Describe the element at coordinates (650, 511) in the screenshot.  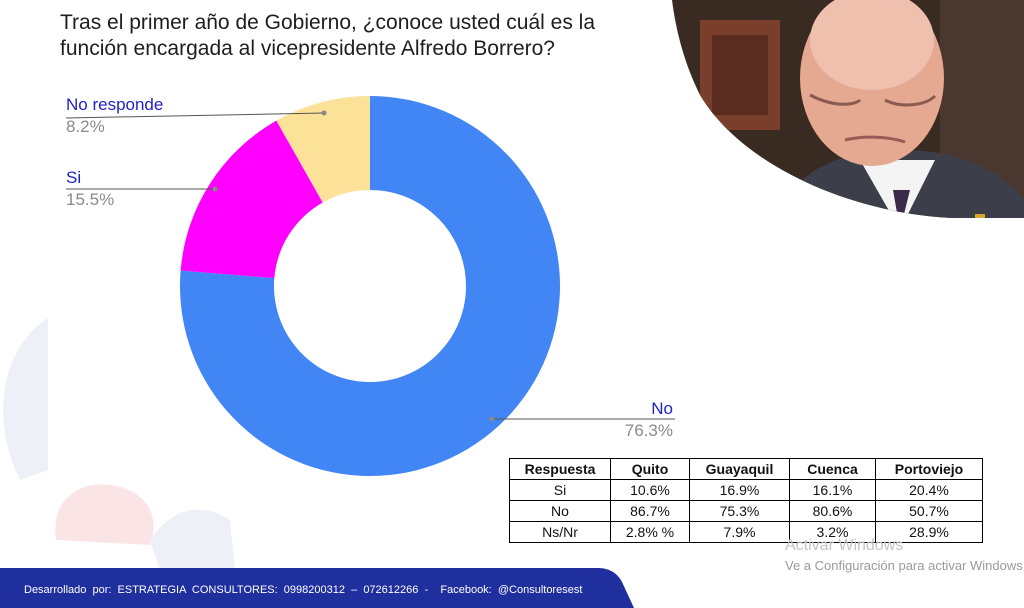
I see `table-cell: 86.7%` at that location.